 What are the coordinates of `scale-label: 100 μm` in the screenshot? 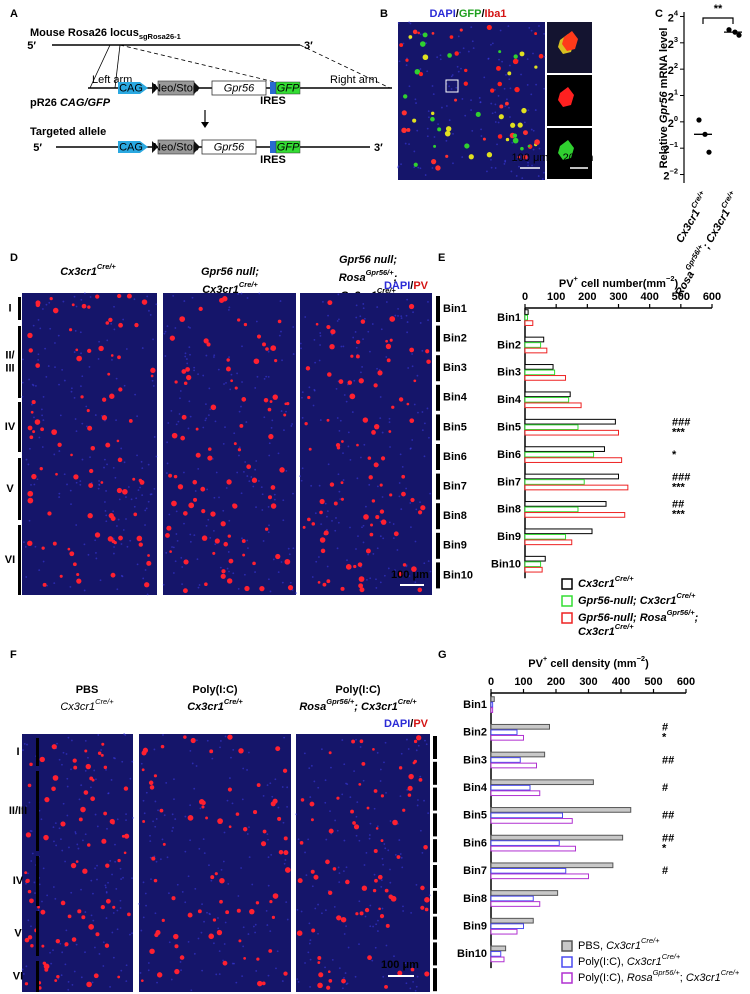 It's located at (530, 158).